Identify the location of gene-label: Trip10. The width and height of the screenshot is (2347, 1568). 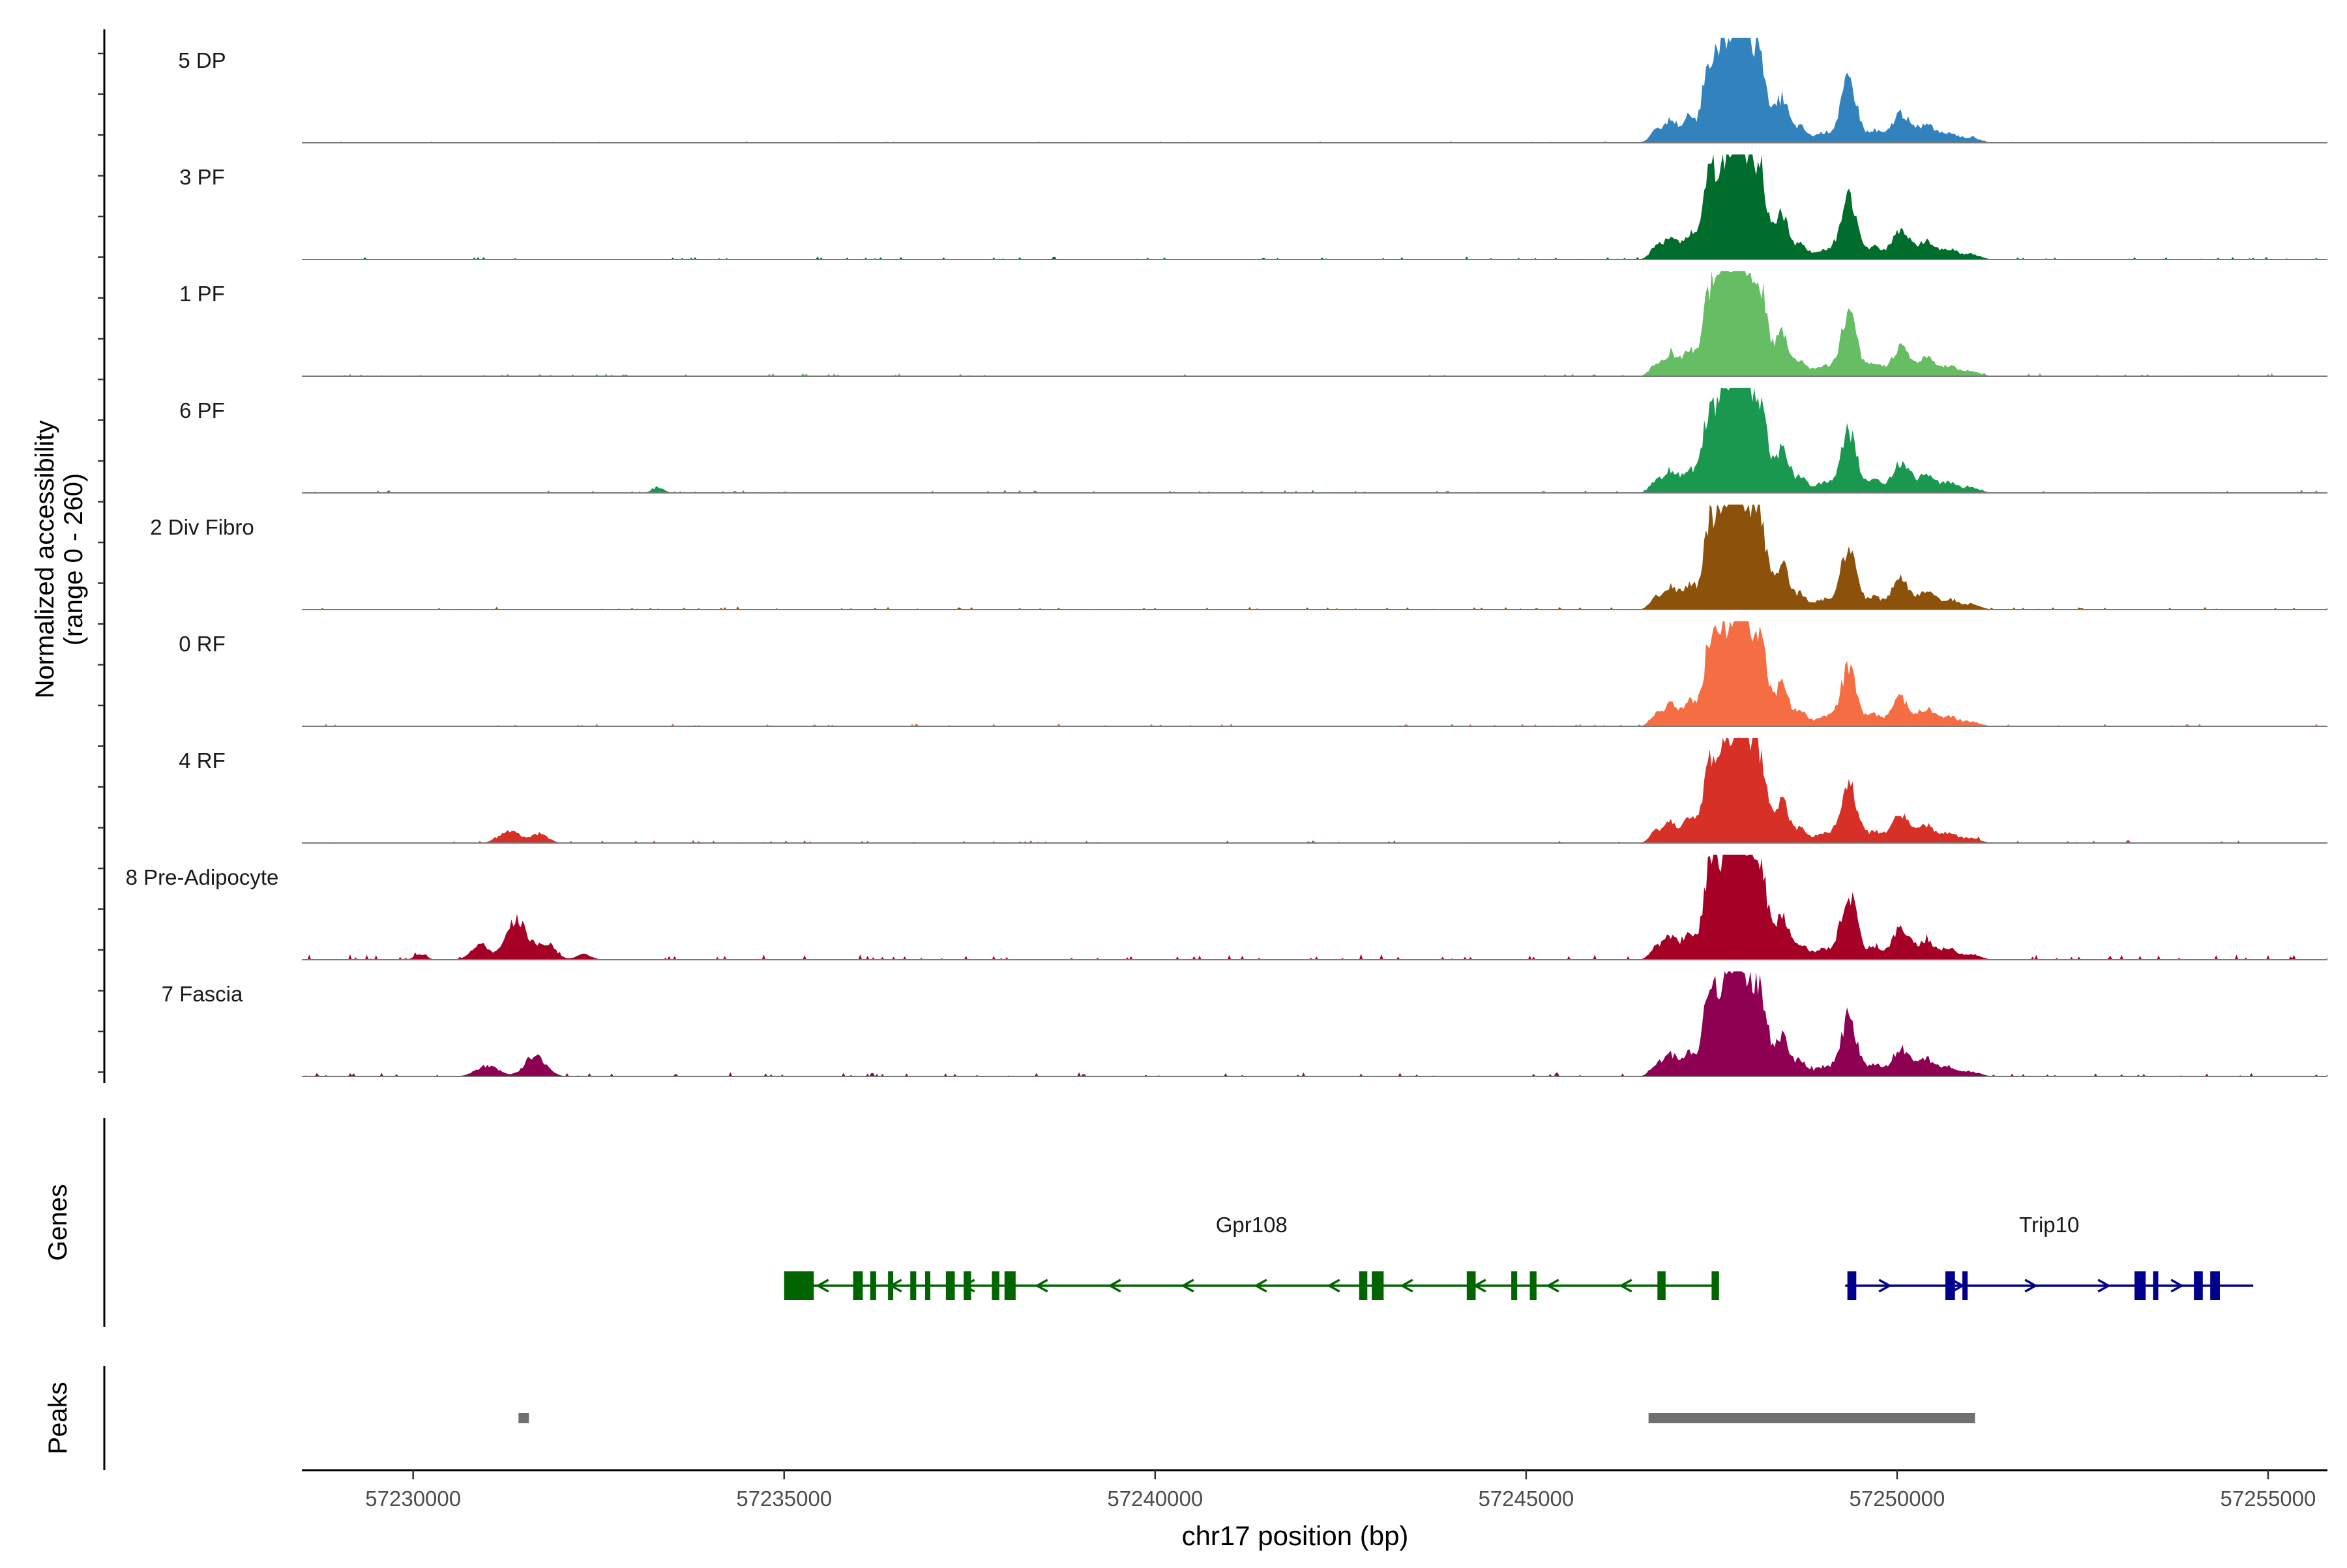
(2049, 1225).